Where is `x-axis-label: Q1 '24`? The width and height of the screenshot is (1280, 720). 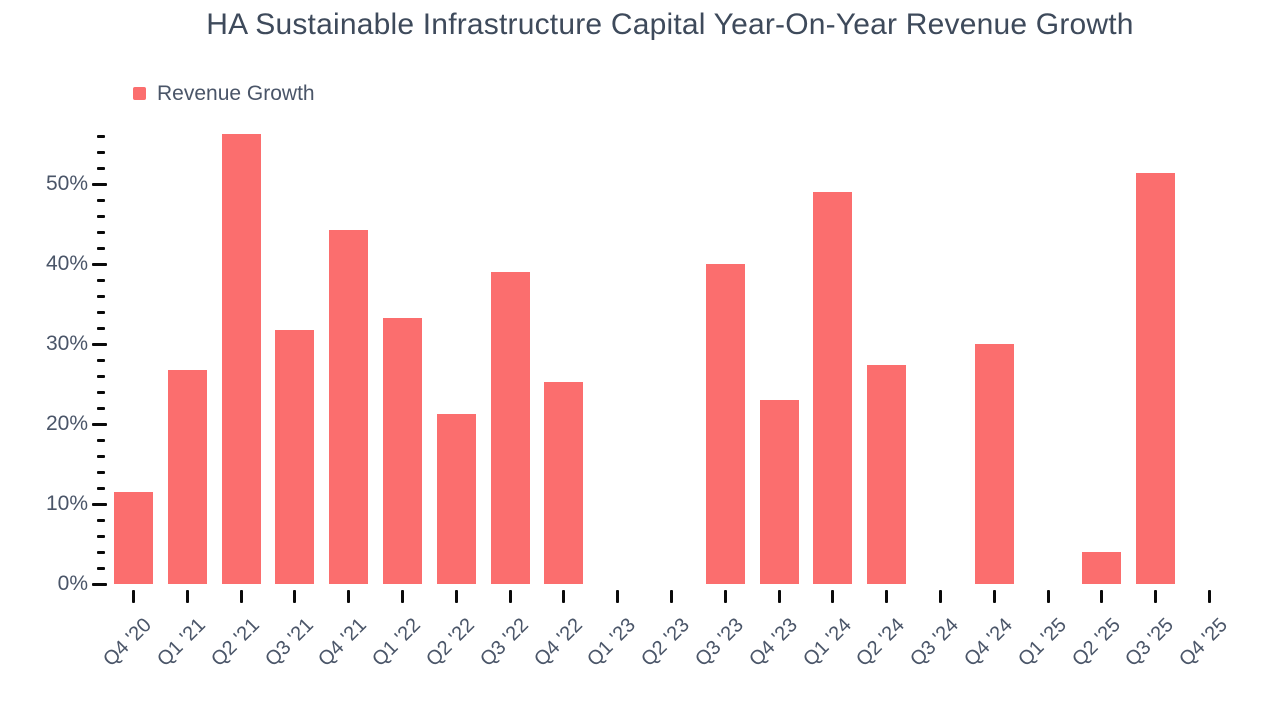 x-axis-label: Q1 '24 is located at coordinates (827, 642).